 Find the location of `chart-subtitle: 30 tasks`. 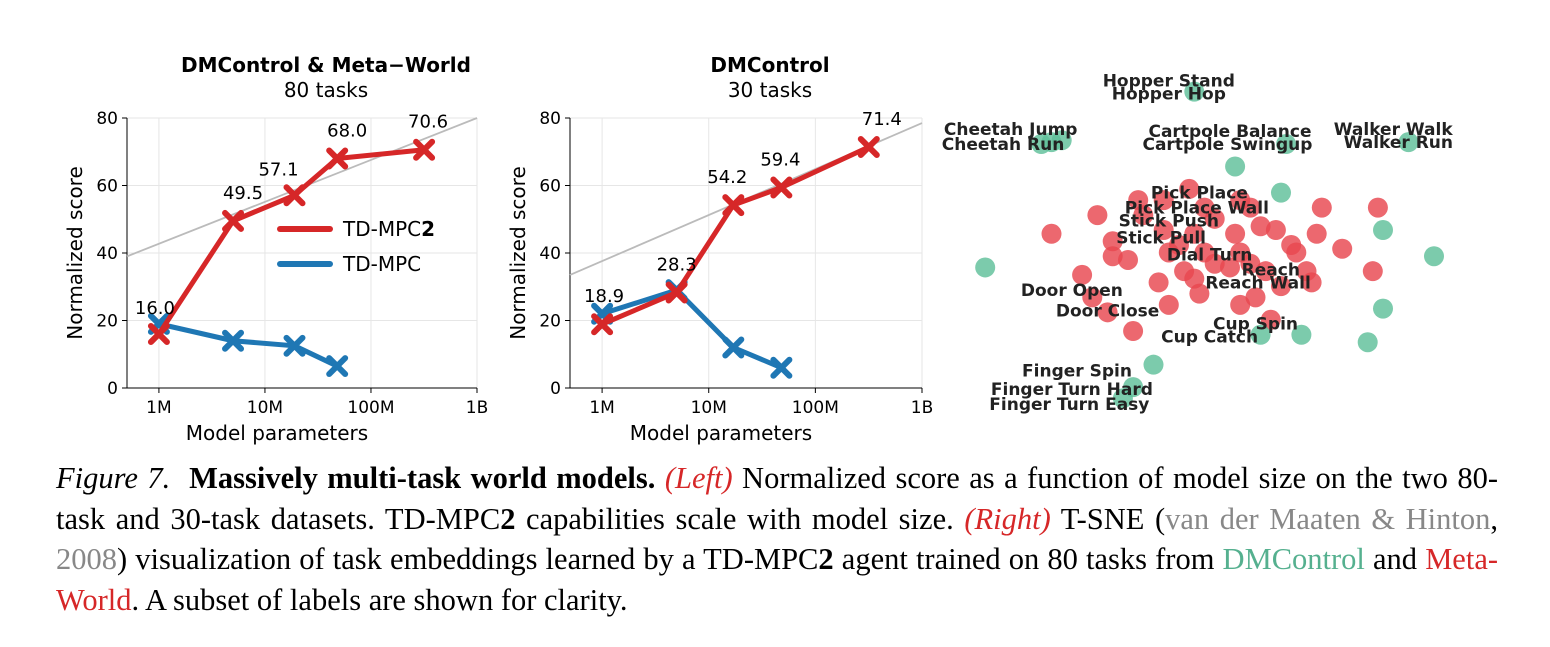

chart-subtitle: 30 tasks is located at coordinates (770, 90).